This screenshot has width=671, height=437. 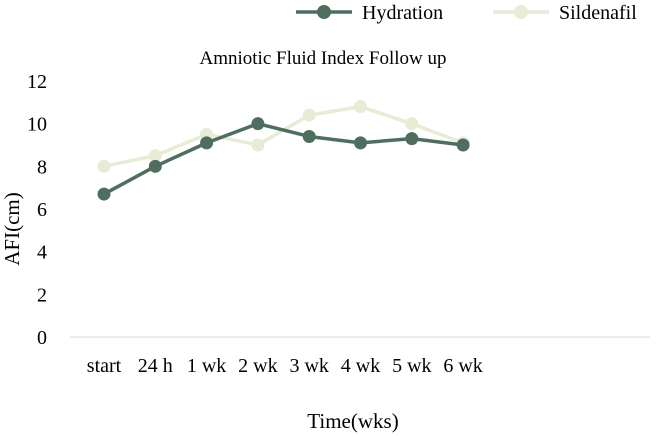 I want to click on legend-marker-hydration, so click(x=324, y=12).